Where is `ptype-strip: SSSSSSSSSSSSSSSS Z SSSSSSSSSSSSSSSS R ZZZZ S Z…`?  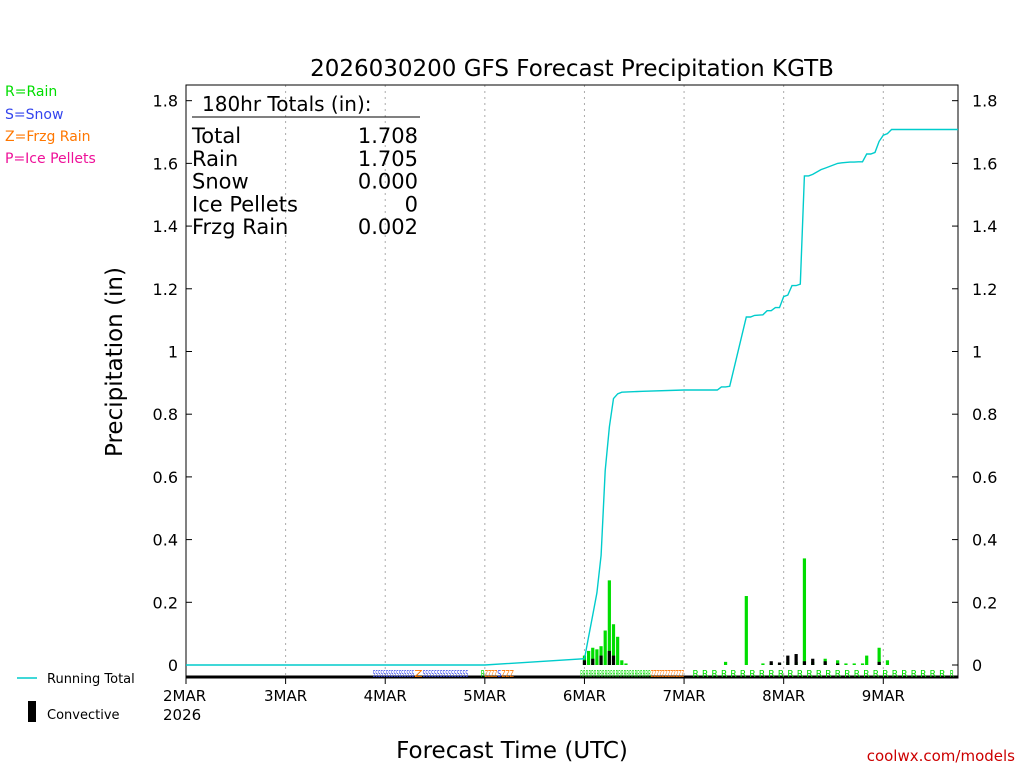 ptype-strip: SSSSSSSSSSSSSSSS Z SSSSSSSSSSSSSSSS R ZZZZ S Z… is located at coordinates (663, 674).